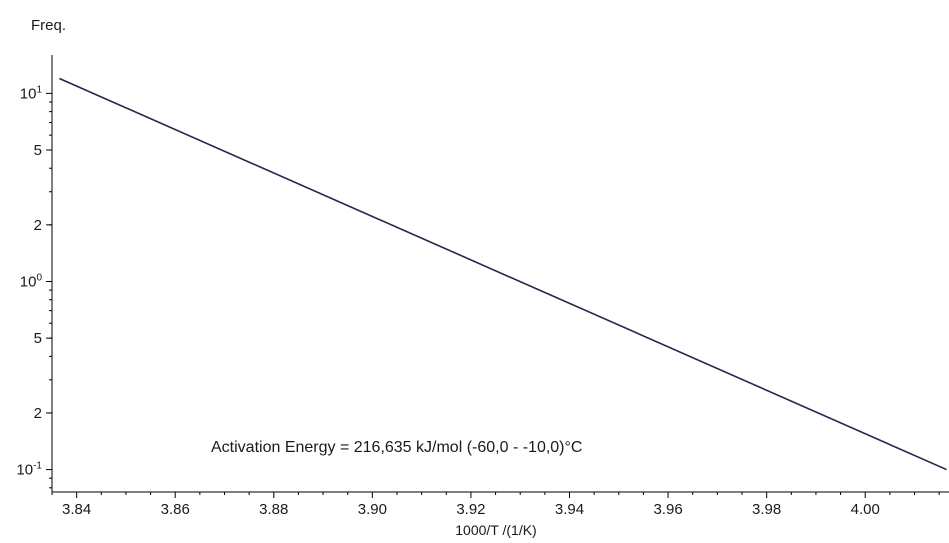 The width and height of the screenshot is (949, 543). I want to click on x-axis-label: 1000/T /(1/K), so click(495, 530).